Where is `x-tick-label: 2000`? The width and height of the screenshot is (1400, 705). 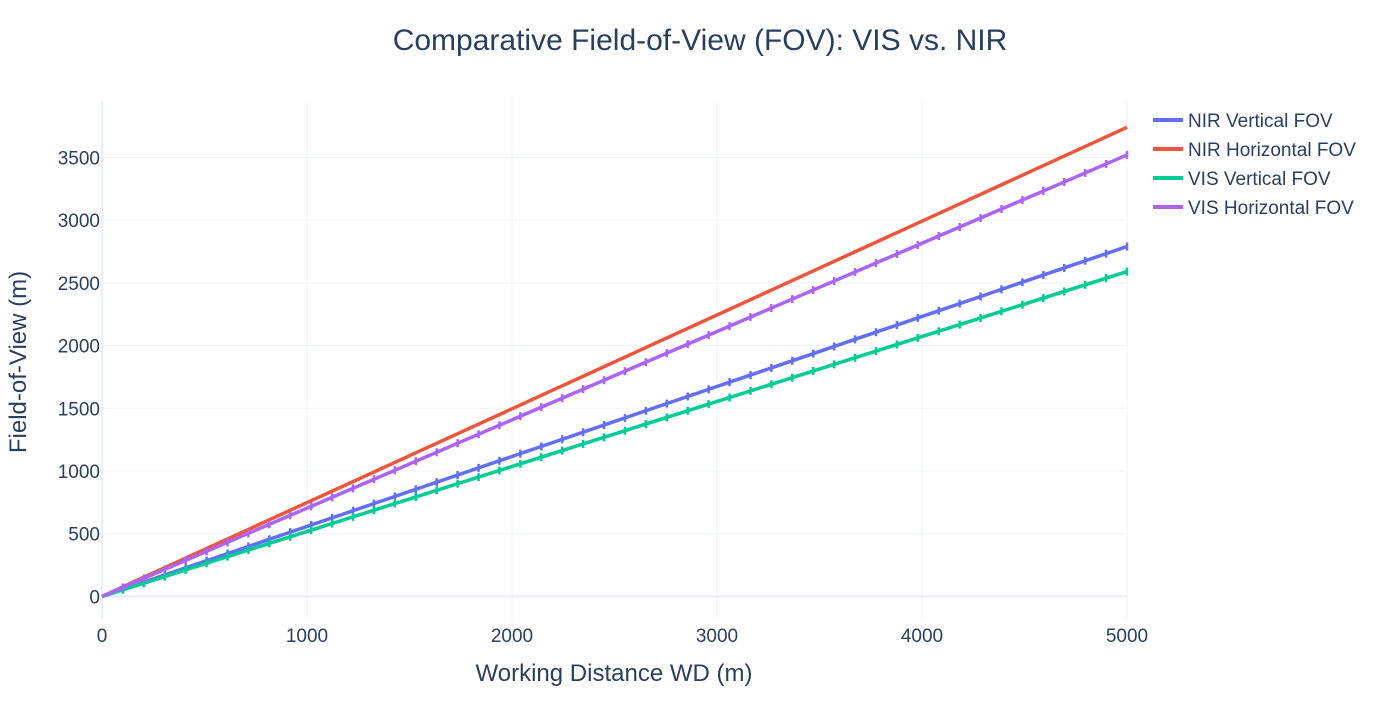 x-tick-label: 2000 is located at coordinates (512, 636).